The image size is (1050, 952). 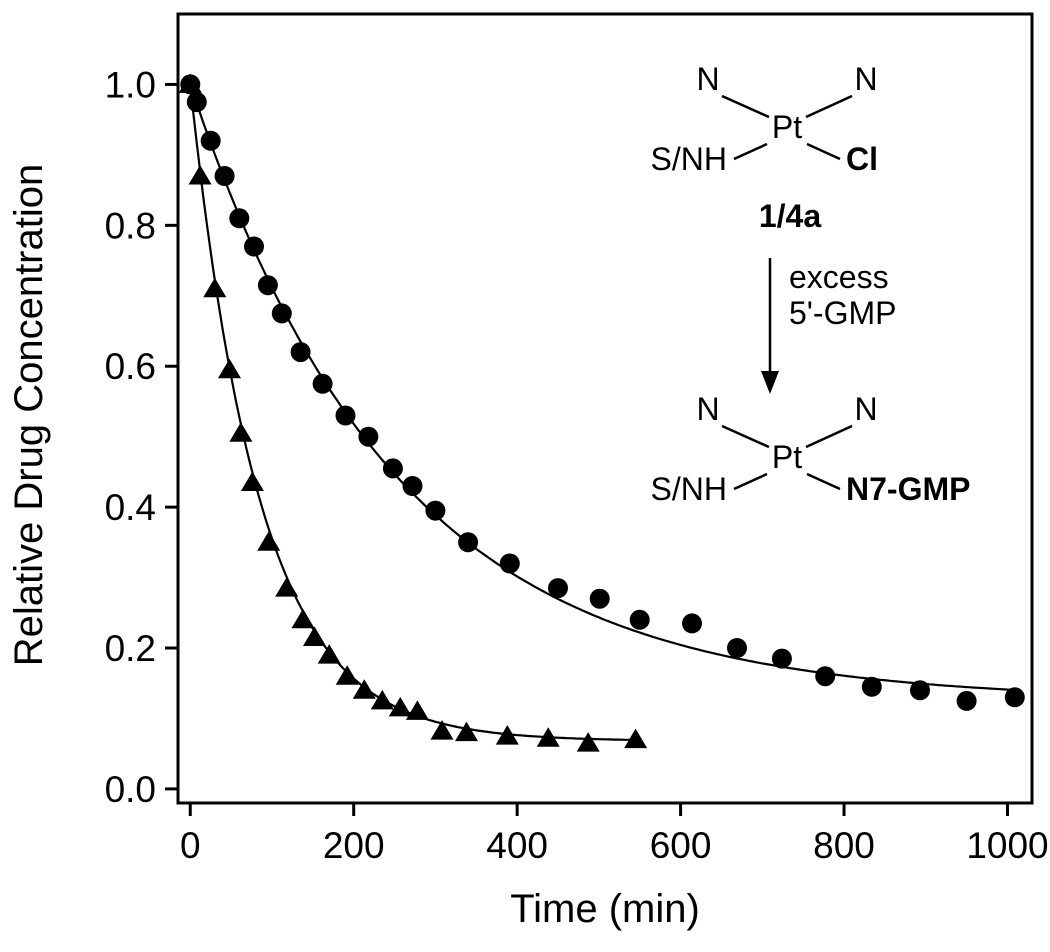 What do you see at coordinates (707, 79) in the screenshot?
I see `reactant-ligand-top-left: N` at bounding box center [707, 79].